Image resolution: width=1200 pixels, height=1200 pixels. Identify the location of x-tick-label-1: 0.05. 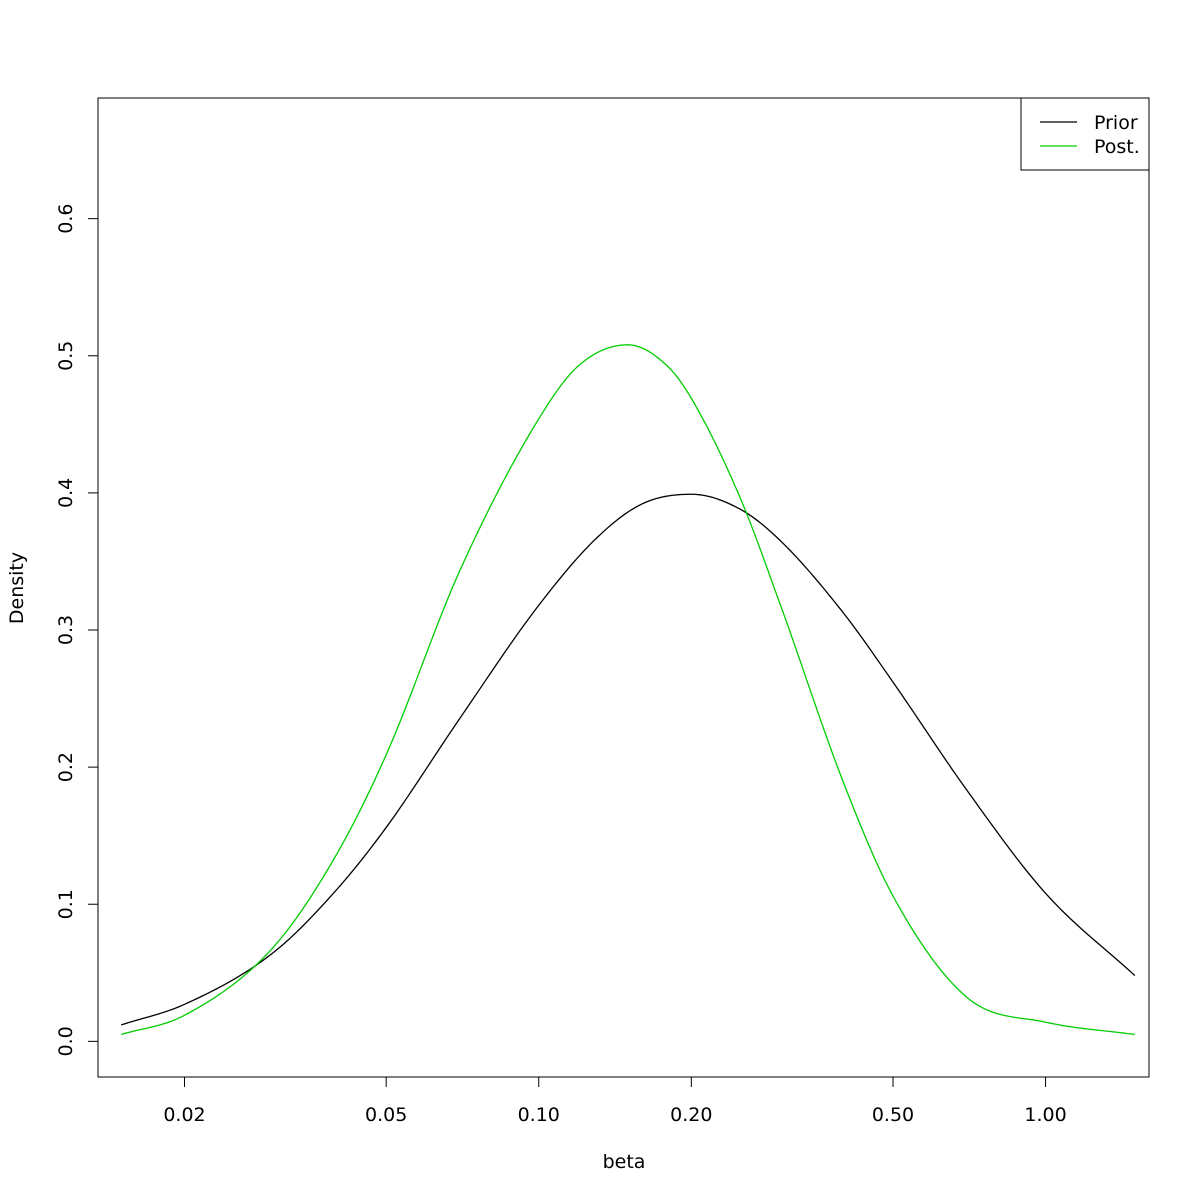
(386, 1115).